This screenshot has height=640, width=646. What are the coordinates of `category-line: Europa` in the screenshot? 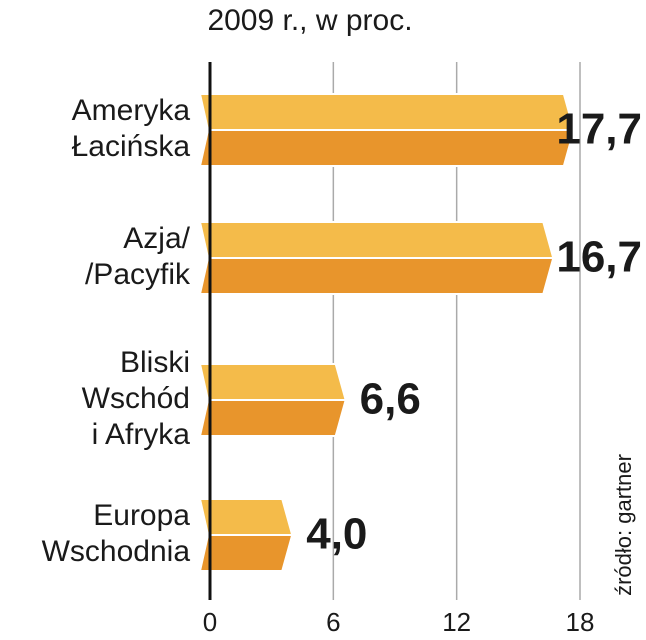 It's located at (141, 515).